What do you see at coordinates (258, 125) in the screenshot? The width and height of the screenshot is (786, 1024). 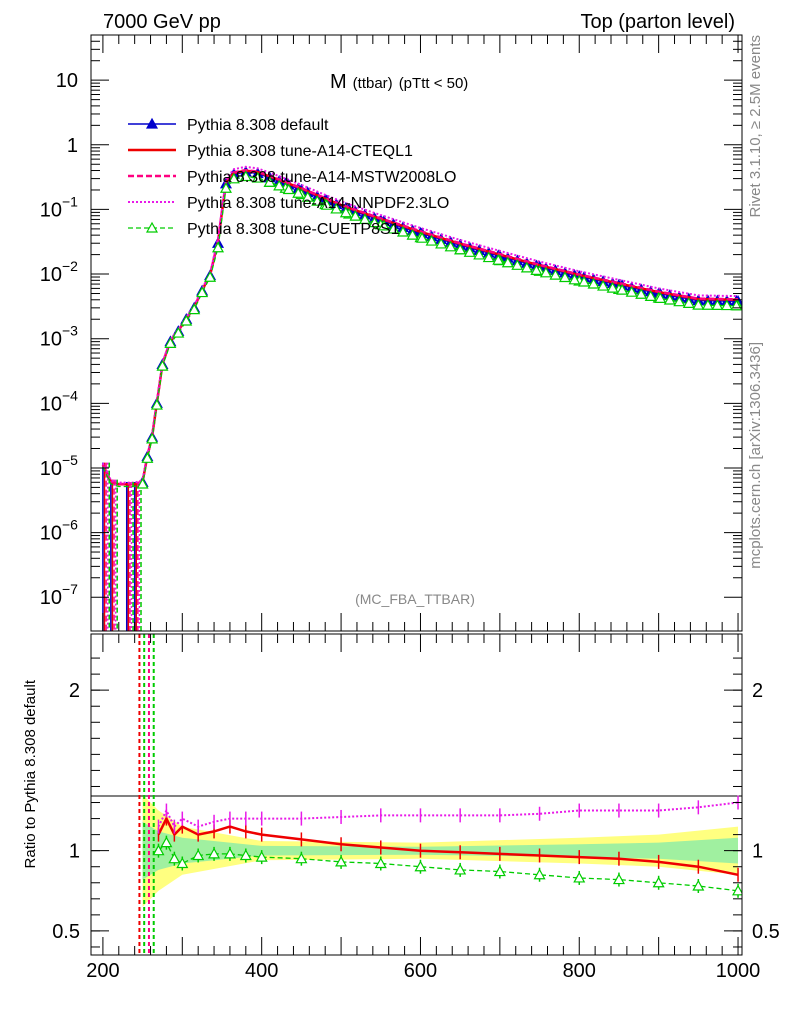 I see `legend-label-default: Pythia 8.308 default` at bounding box center [258, 125].